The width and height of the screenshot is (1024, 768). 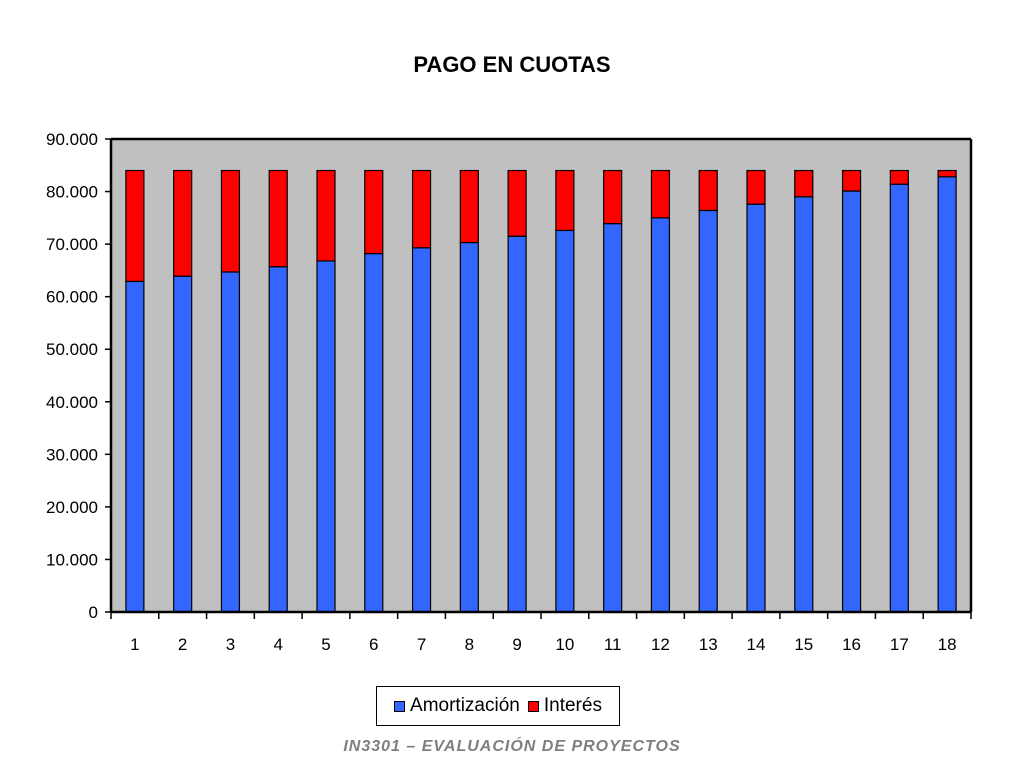 I want to click on x-tick-label: 12, so click(x=660, y=644).